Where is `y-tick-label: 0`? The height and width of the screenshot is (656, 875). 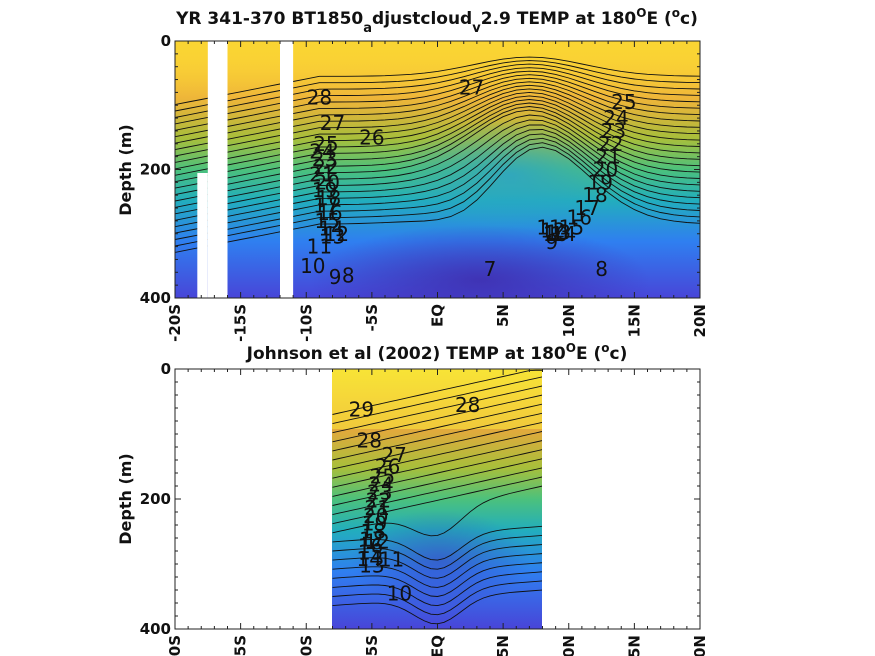 y-tick-label: 0 is located at coordinates (166, 41).